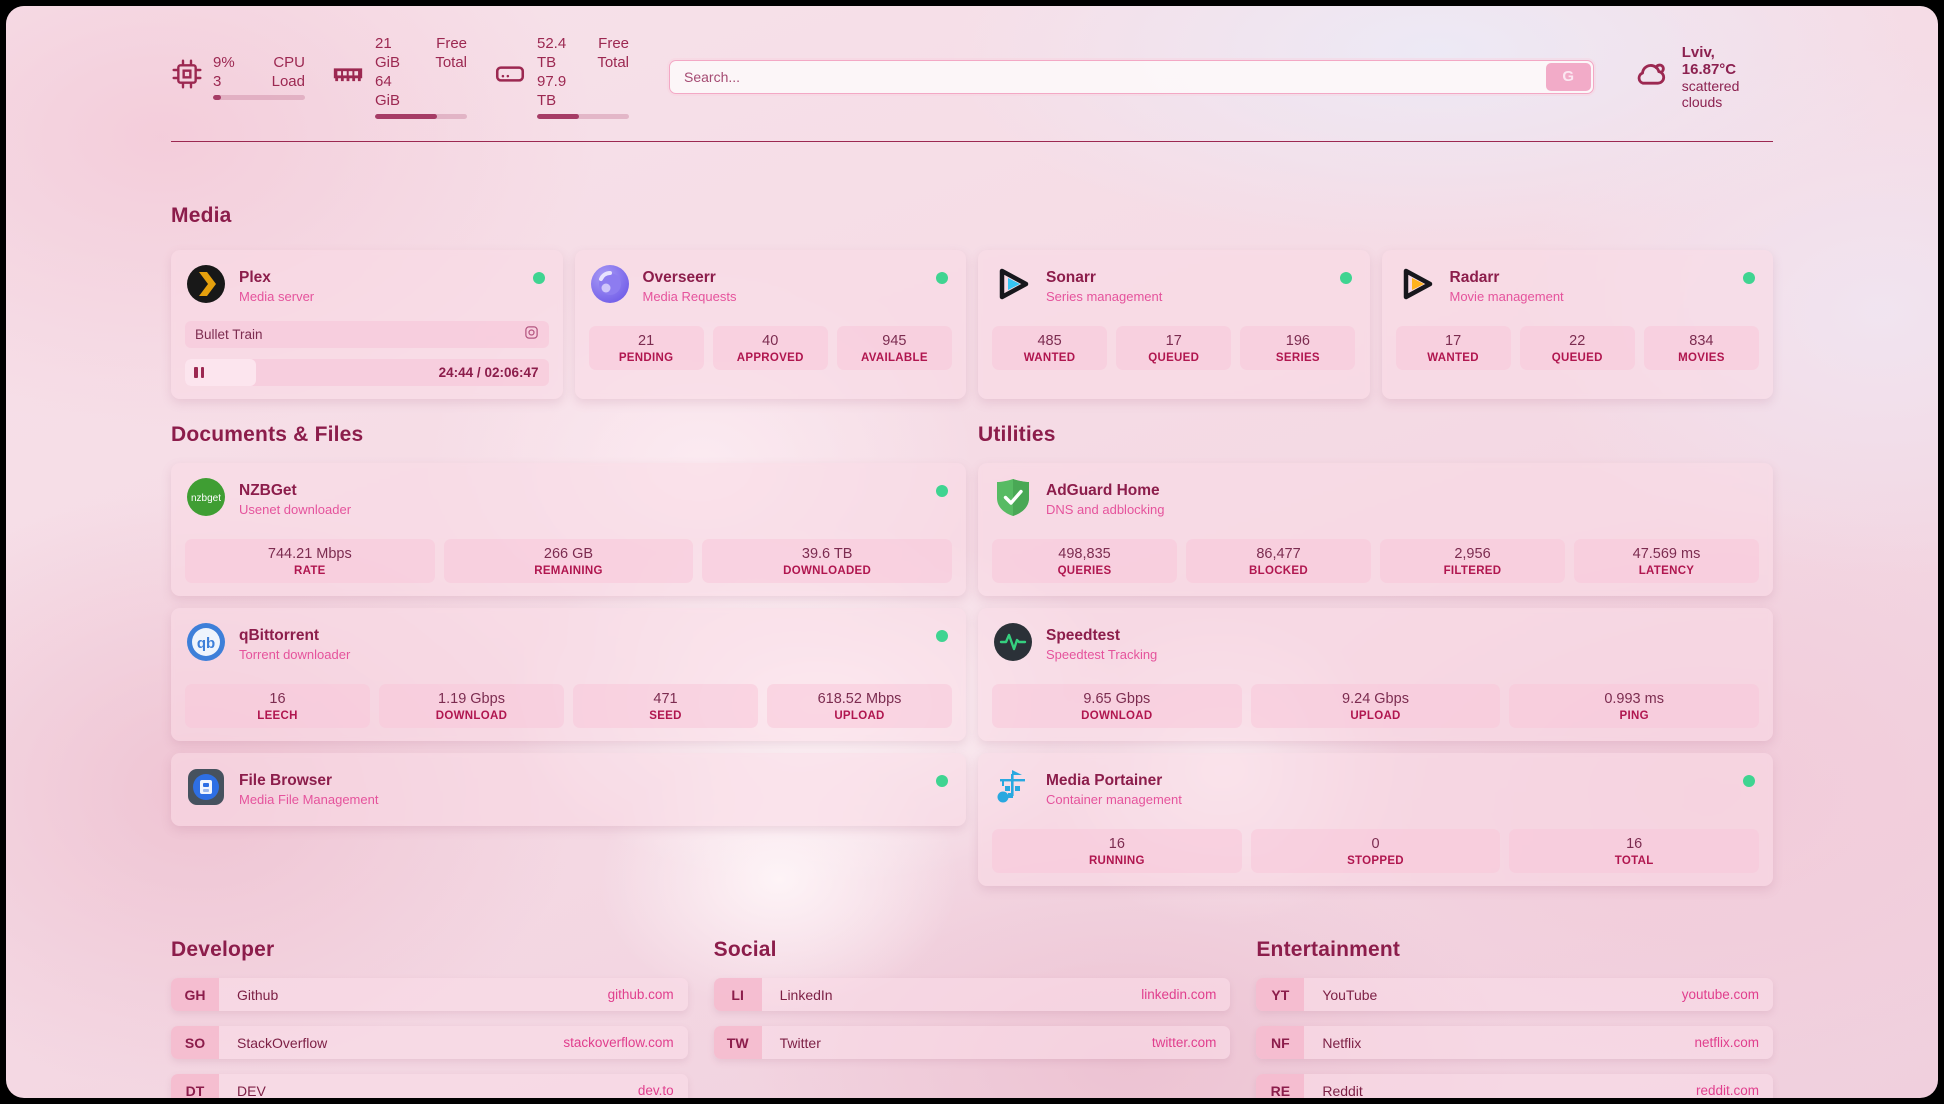 Image resolution: width=1944 pixels, height=1104 pixels. What do you see at coordinates (259, 97) in the screenshot?
I see `cpu-progress-bar` at bounding box center [259, 97].